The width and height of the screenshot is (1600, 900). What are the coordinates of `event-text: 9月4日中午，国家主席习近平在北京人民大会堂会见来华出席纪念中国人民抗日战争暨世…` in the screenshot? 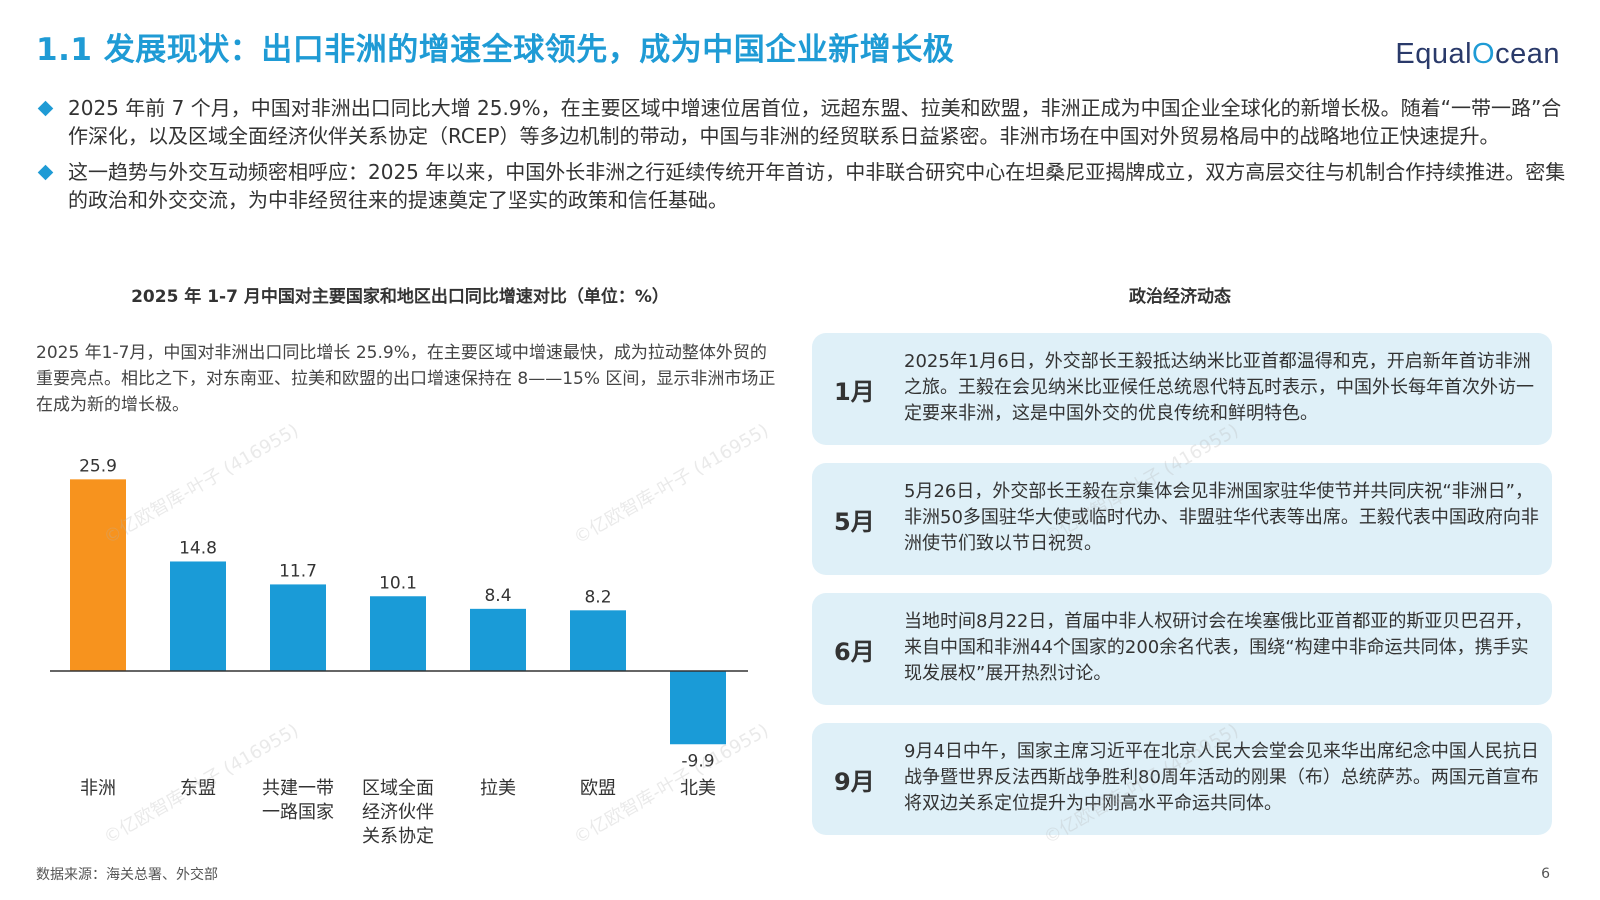 It's located at (1221, 777).